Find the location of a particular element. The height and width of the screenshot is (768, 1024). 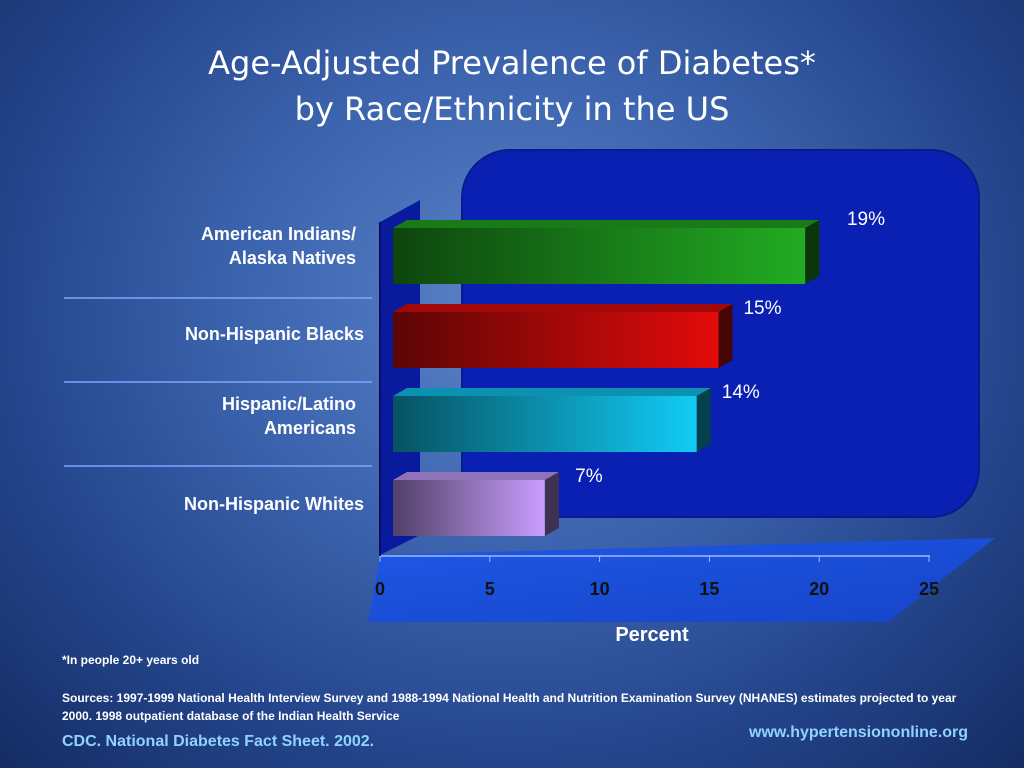

x-tick-label: 15 is located at coordinates (709, 589).